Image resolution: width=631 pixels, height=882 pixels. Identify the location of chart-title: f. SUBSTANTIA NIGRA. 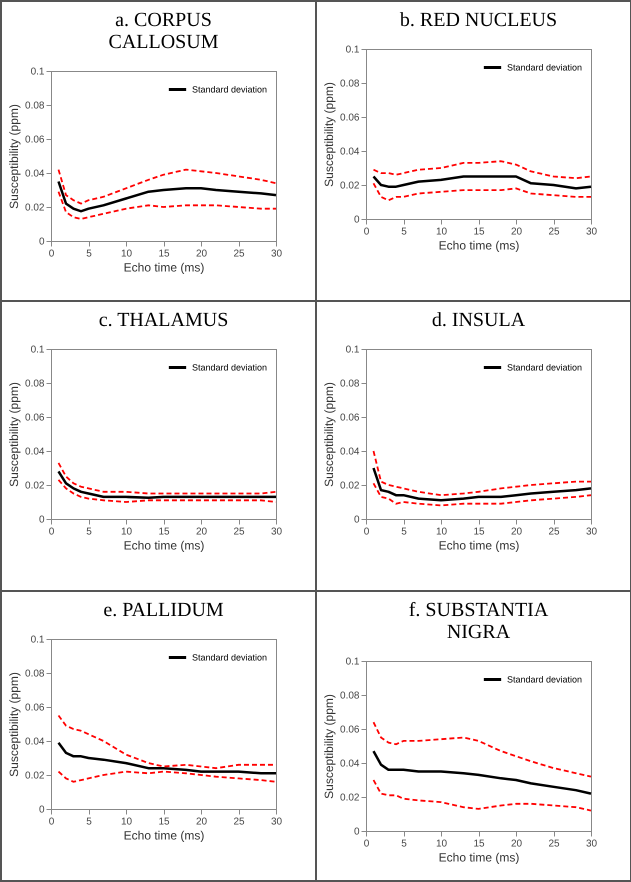
(478, 621).